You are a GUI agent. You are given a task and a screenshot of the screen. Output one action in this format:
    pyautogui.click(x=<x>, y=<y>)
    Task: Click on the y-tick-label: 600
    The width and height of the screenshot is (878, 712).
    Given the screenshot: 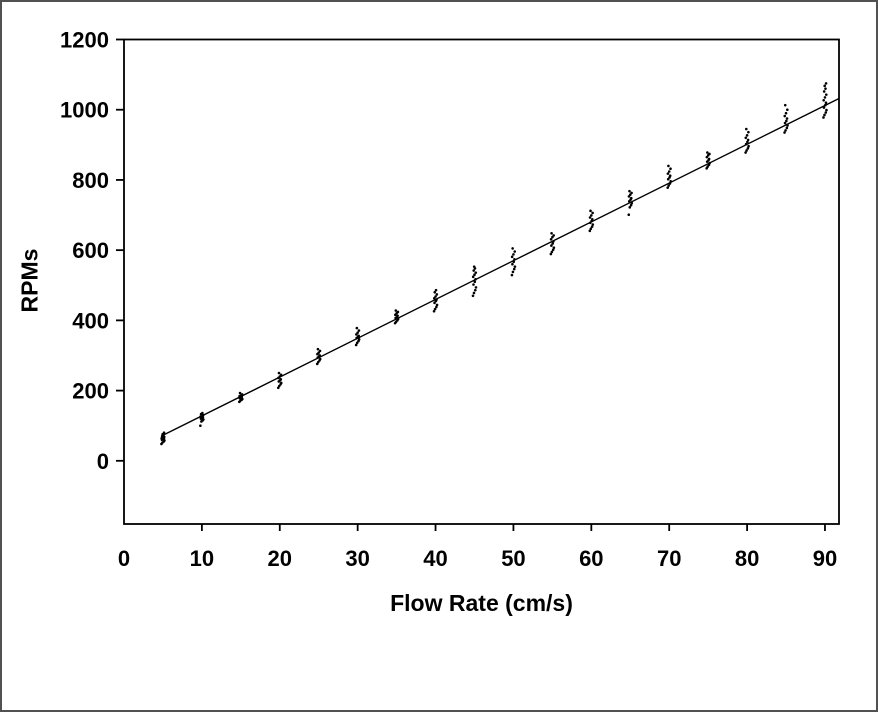 What is the action you would take?
    pyautogui.click(x=90, y=250)
    